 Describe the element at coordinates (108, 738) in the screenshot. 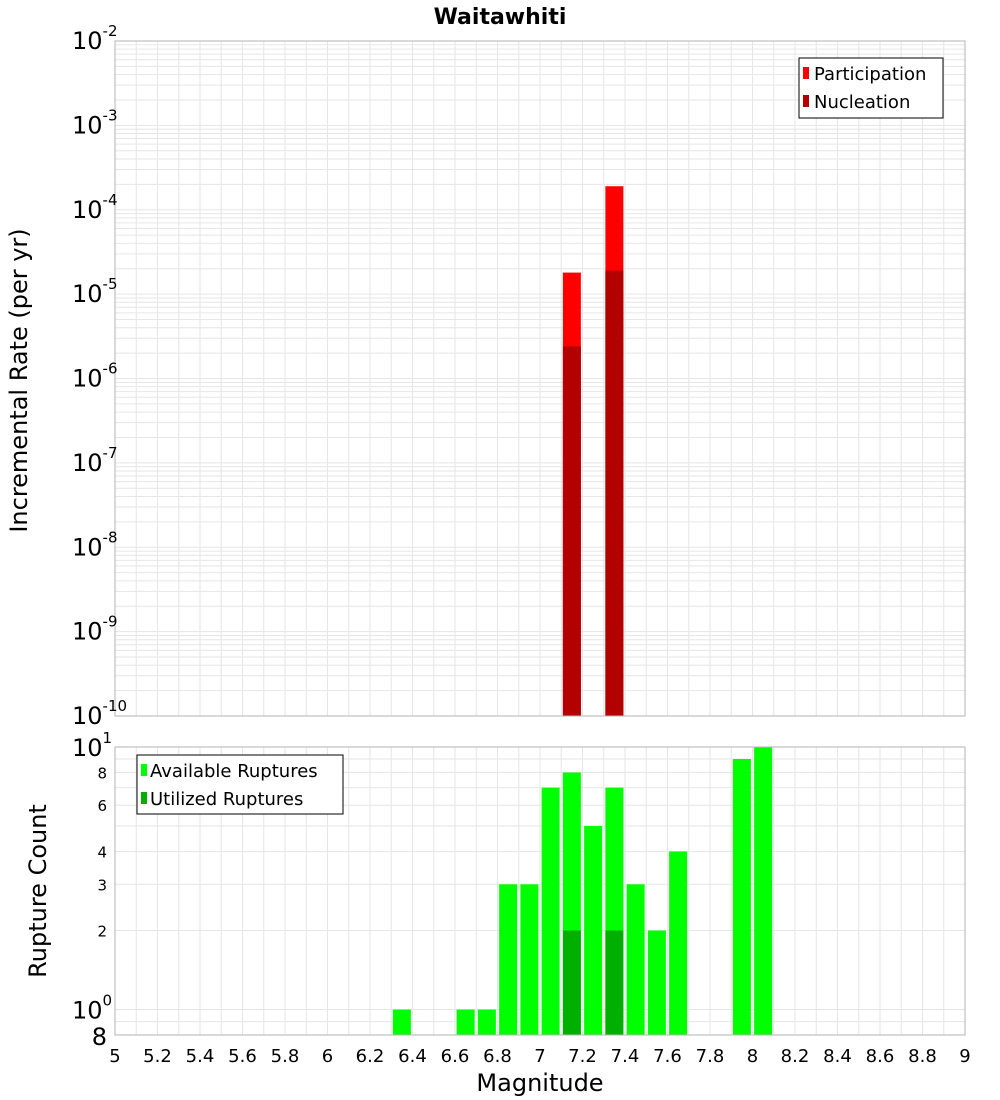

I see `y-tick-exponent: 1` at that location.